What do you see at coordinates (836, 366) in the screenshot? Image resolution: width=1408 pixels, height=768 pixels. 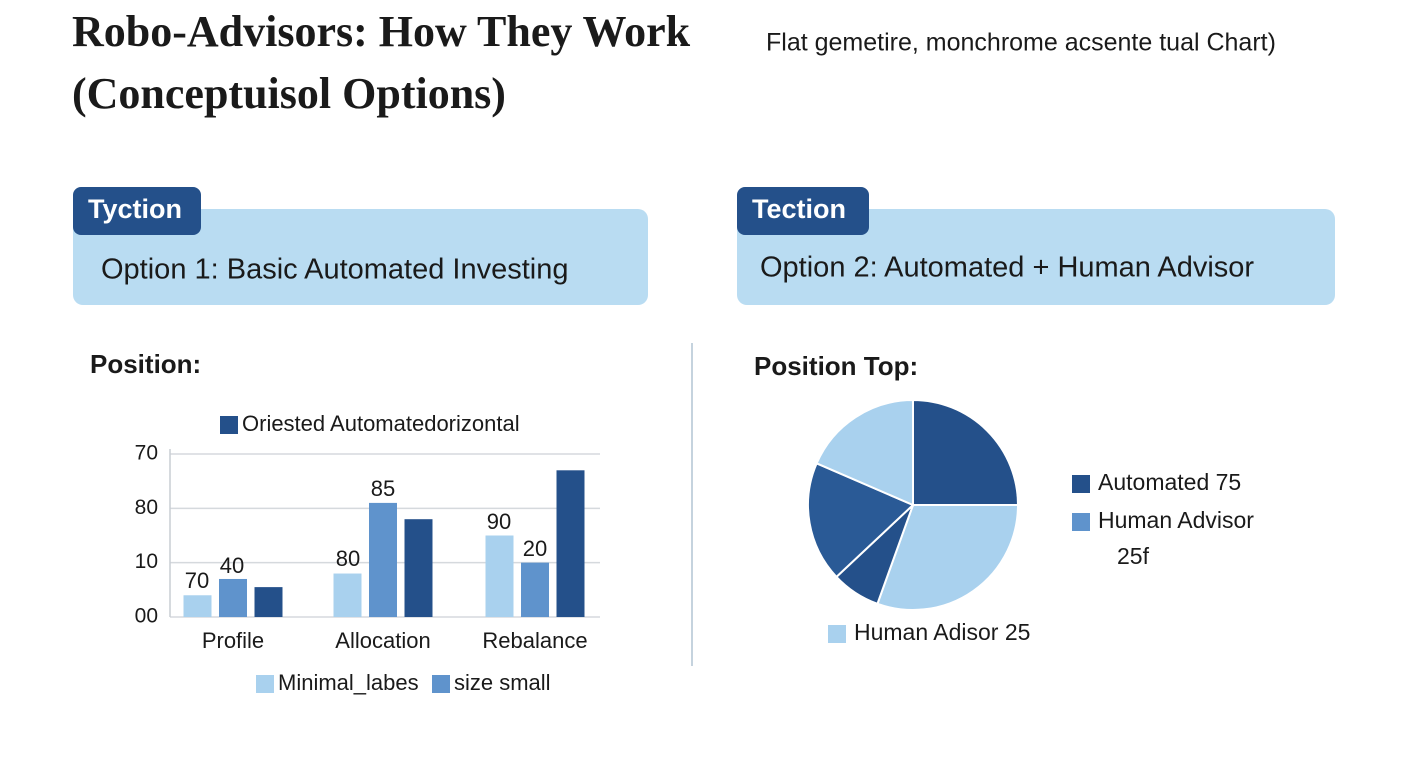 I see `section-label: Position Top:` at bounding box center [836, 366].